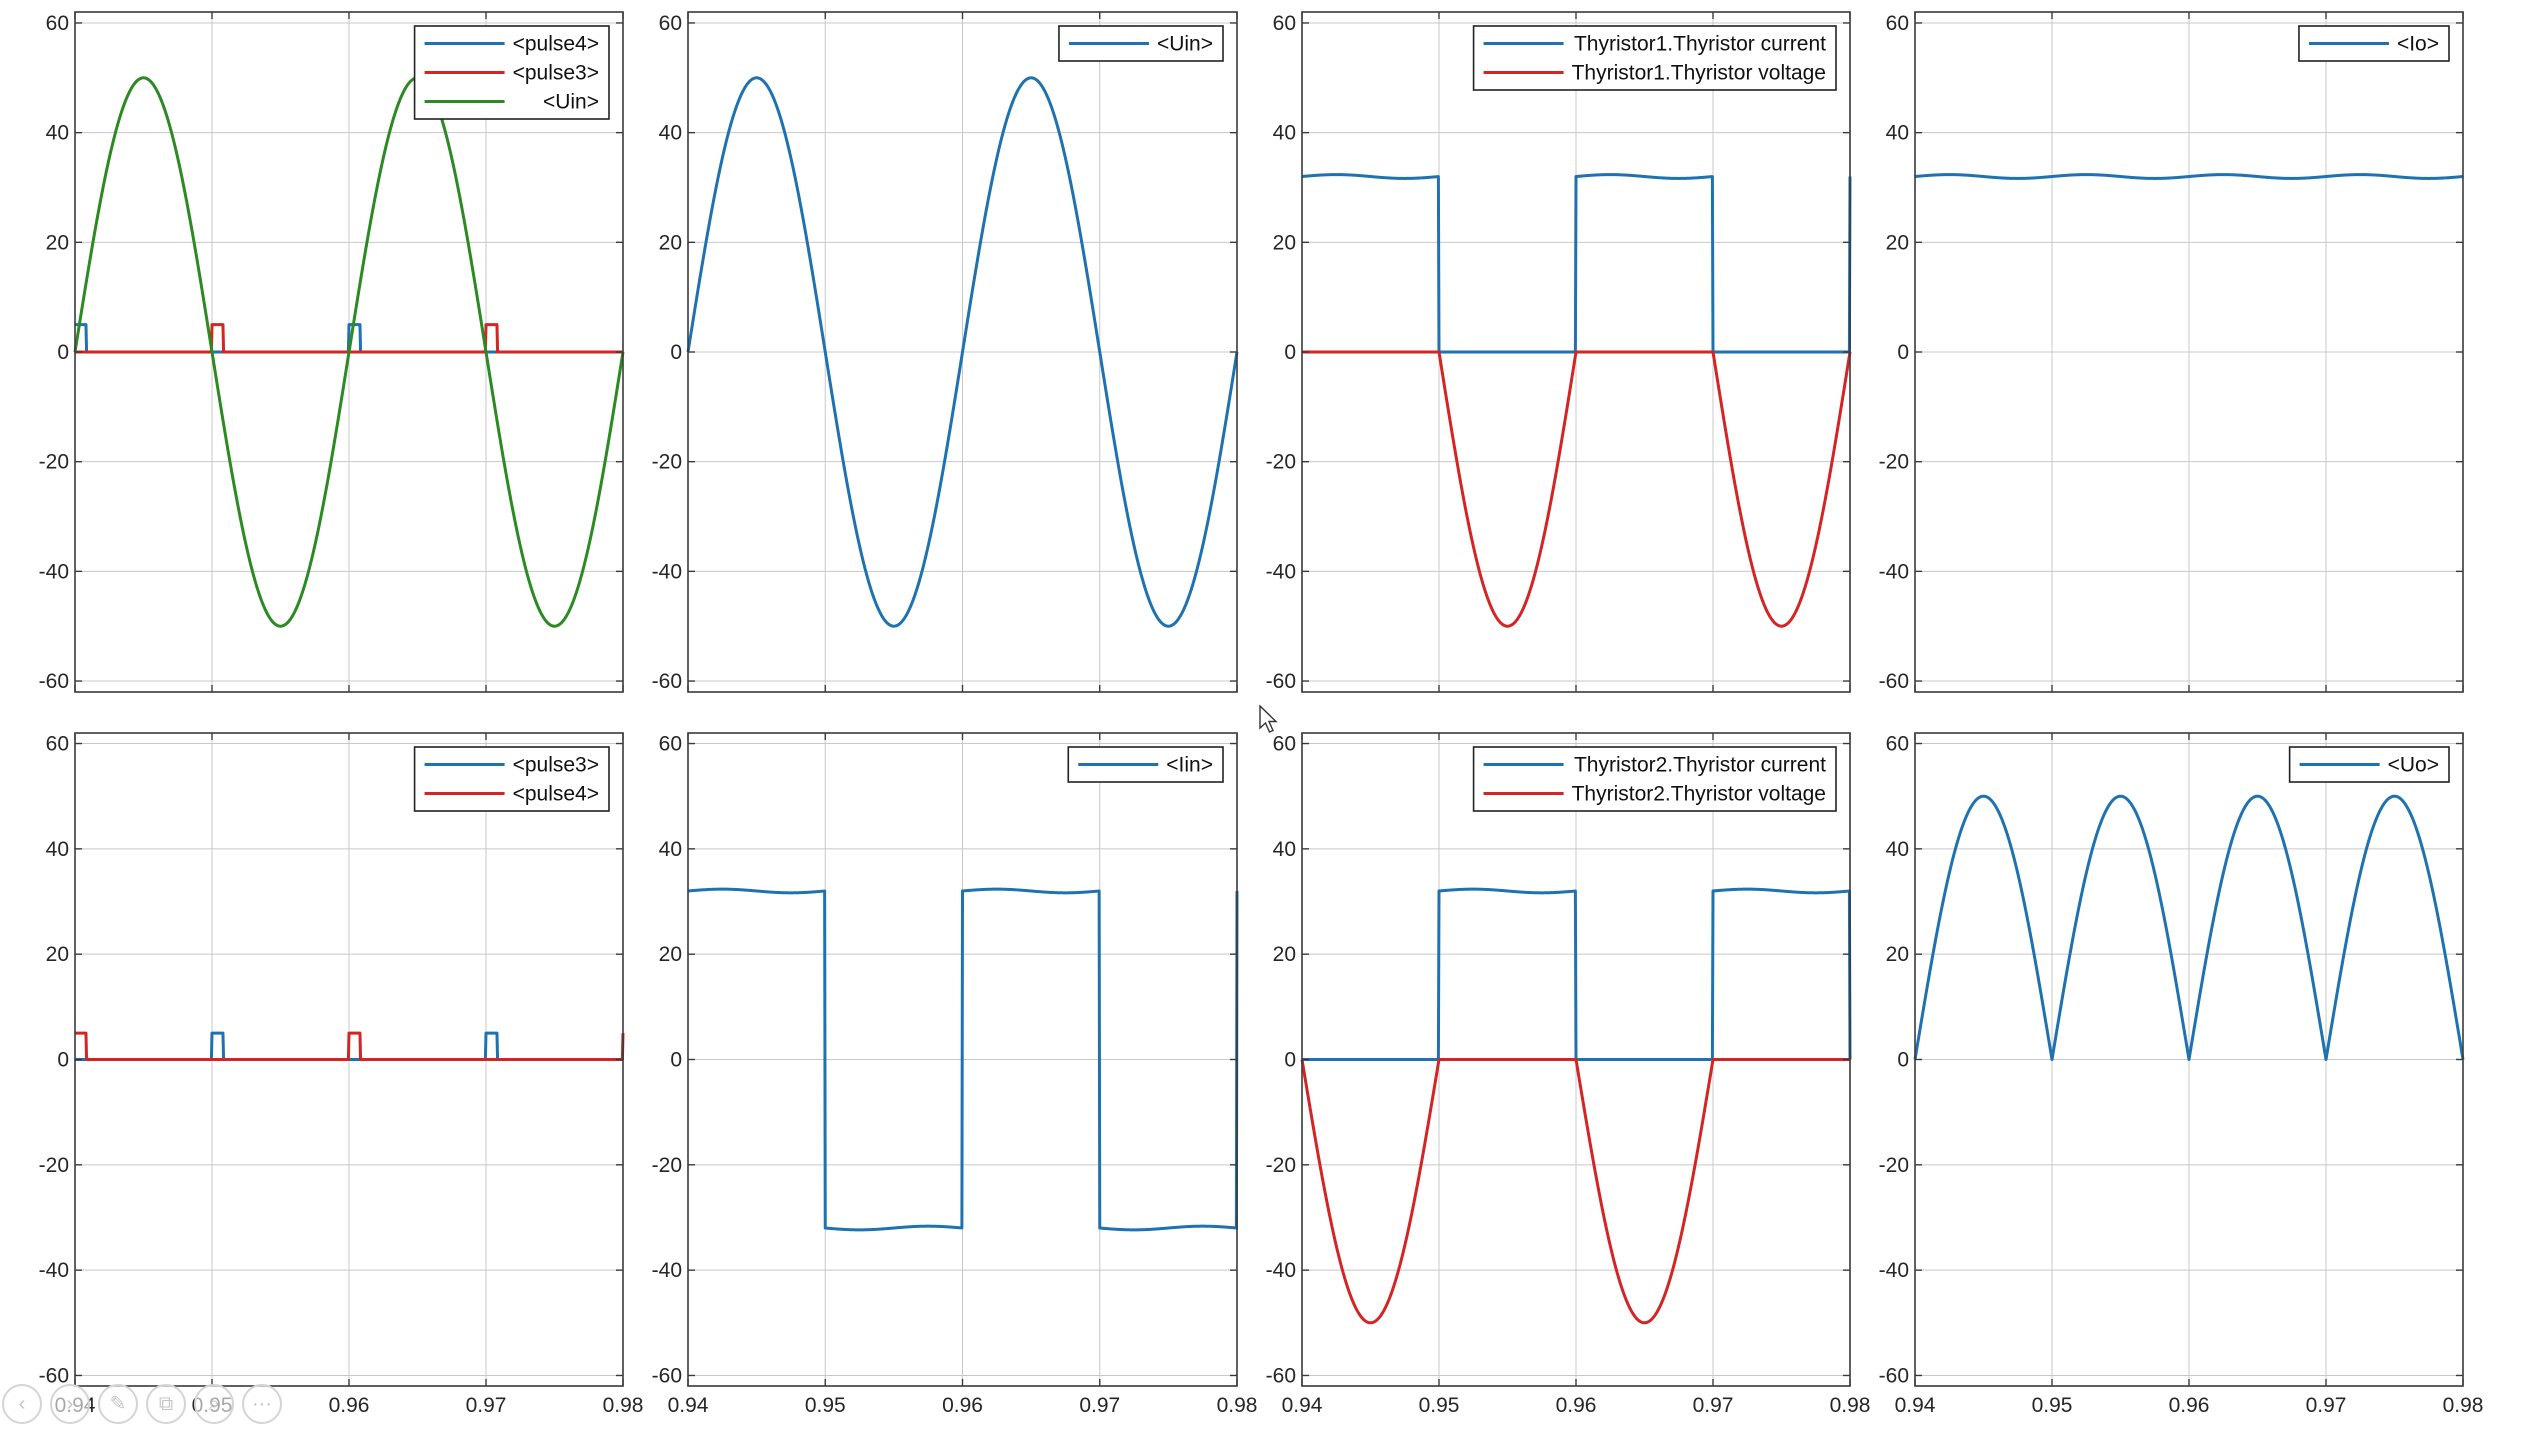 The height and width of the screenshot is (1430, 2535). What do you see at coordinates (1700, 44) in the screenshot?
I see `legend-label: Thyristor1.Thyristor current` at bounding box center [1700, 44].